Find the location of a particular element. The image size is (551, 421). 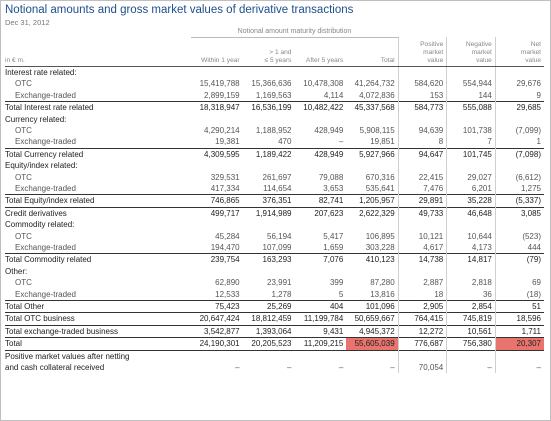

cell-value: 10,644 is located at coordinates (471, 236).